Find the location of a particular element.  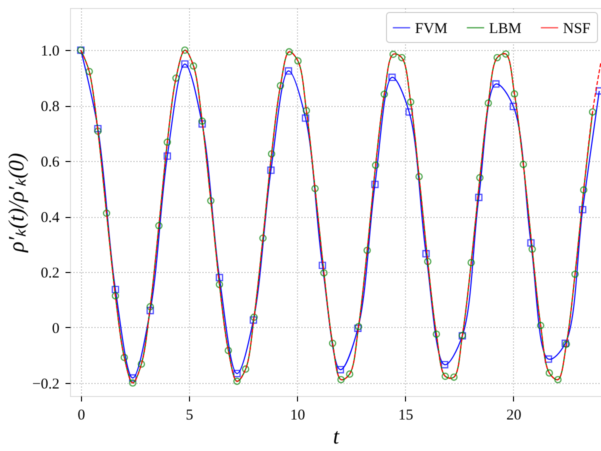

y-tick-label: 0.8 is located at coordinates (50, 107).